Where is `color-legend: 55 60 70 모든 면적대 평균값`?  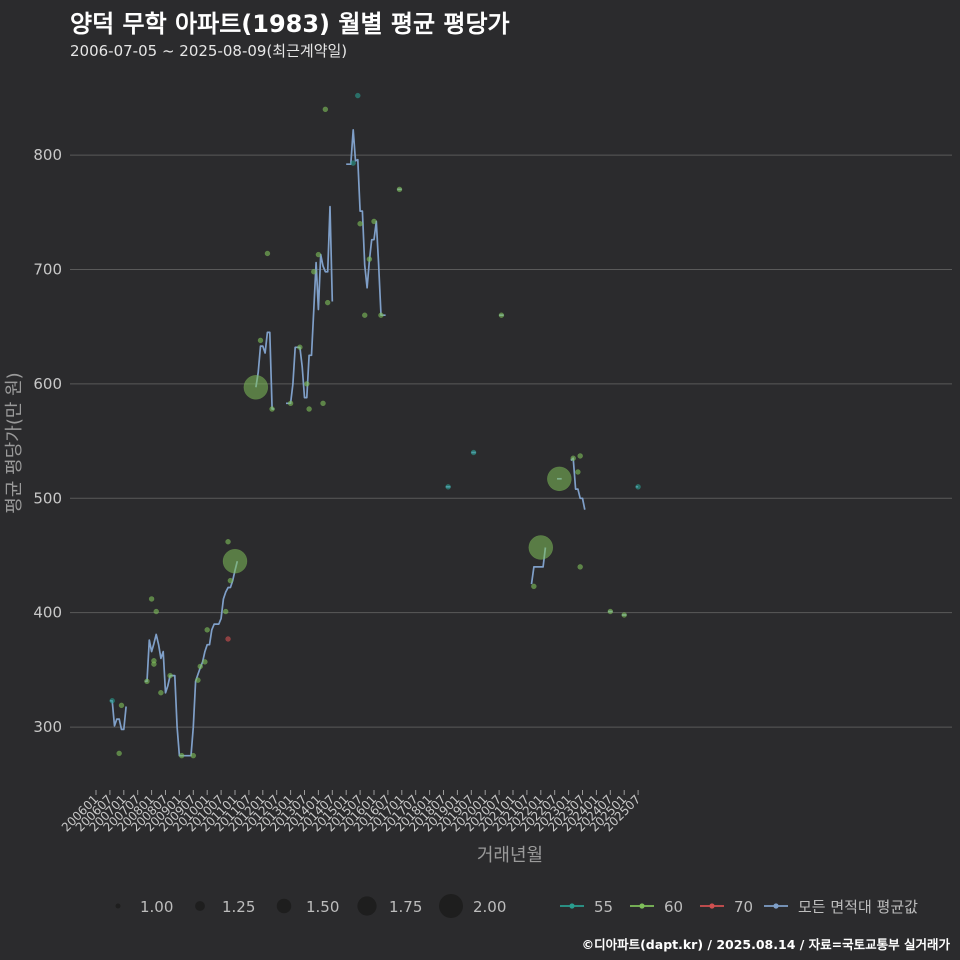
color-legend: 55 60 70 모든 면적대 평균값 is located at coordinates (739, 907).